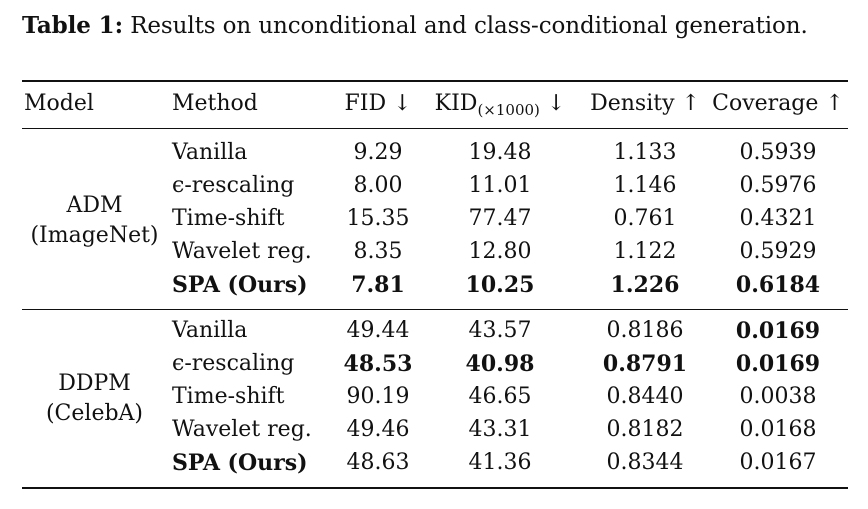  What do you see at coordinates (94, 205) in the screenshot?
I see `model-name: ADM` at bounding box center [94, 205].